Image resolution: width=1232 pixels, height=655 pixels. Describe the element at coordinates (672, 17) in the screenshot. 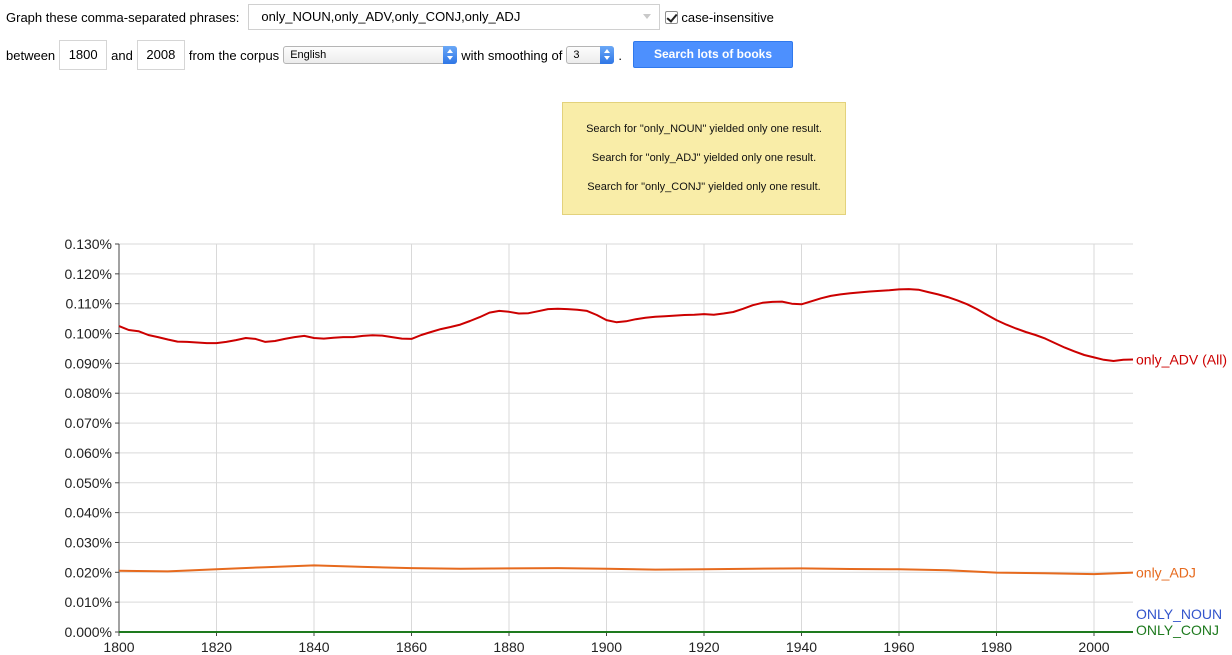

I see `case-insensitive-checkbox` at that location.